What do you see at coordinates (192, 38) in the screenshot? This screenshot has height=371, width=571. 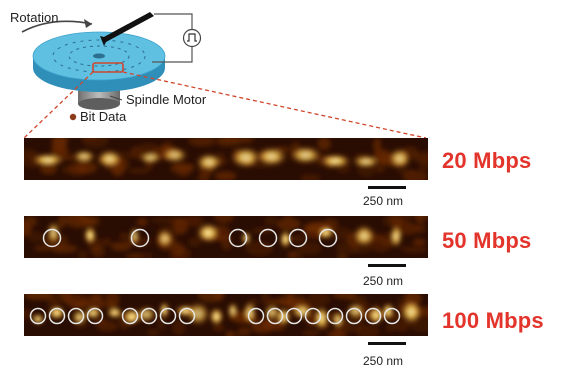 I see `pulse-generator-icon` at bounding box center [192, 38].